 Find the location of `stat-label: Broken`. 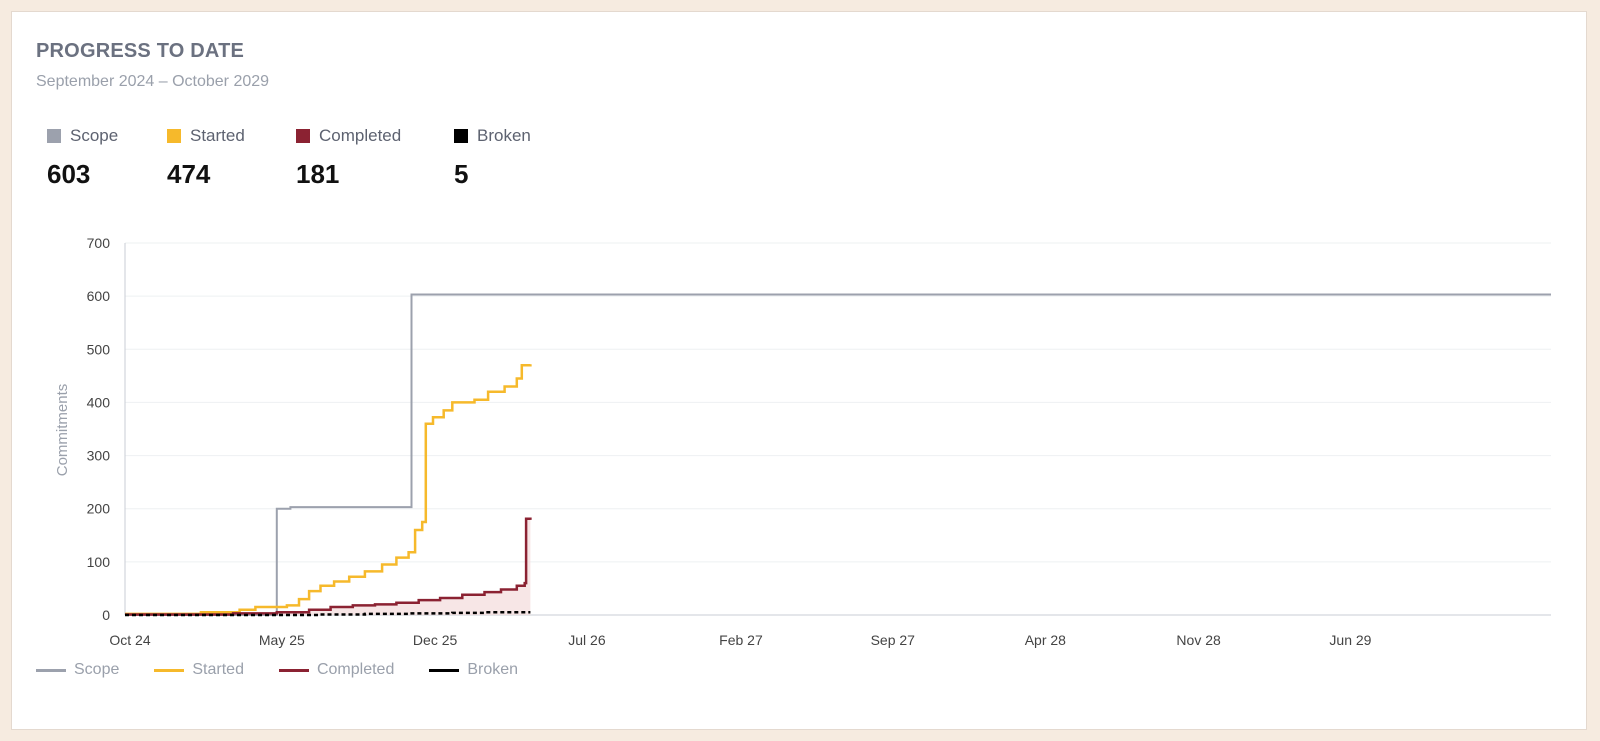

stat-label: Broken is located at coordinates (504, 135).